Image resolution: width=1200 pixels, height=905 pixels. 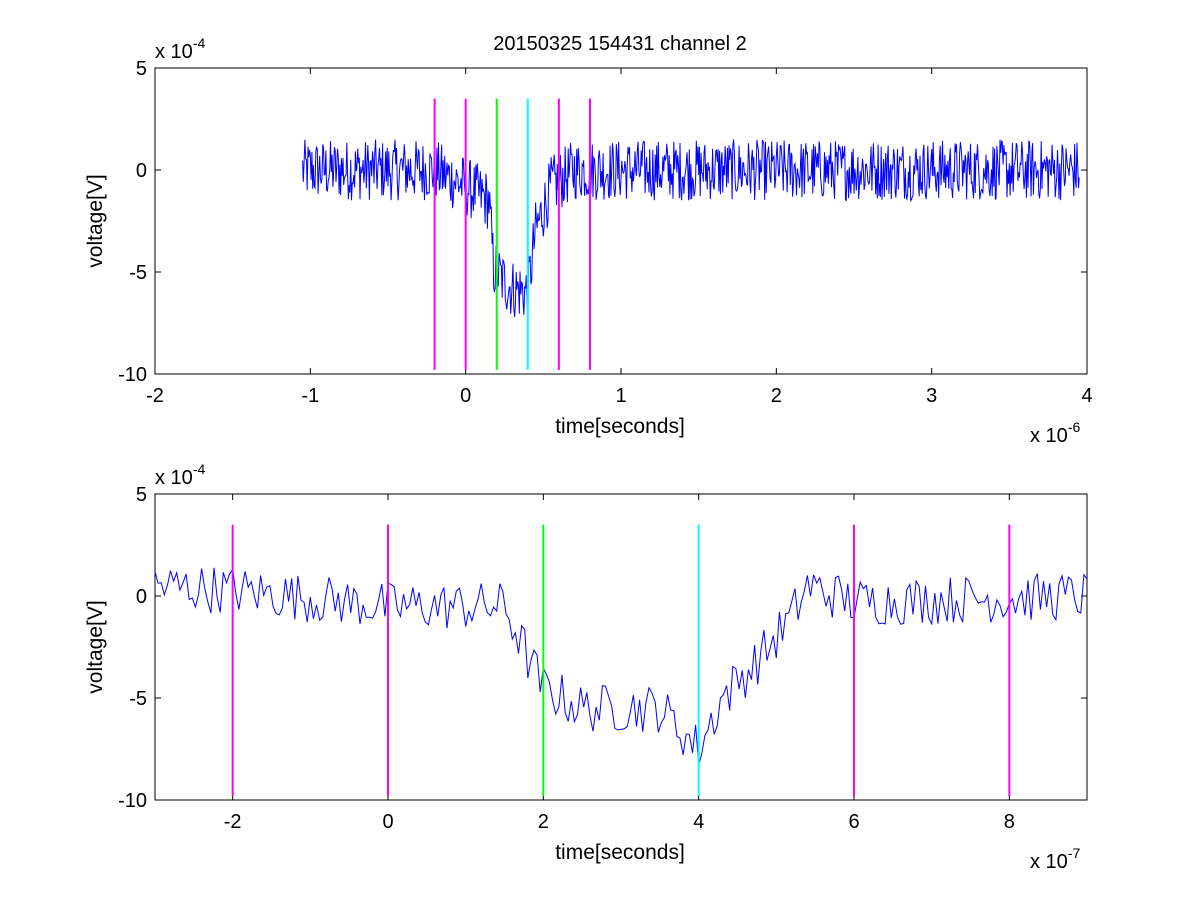 What do you see at coordinates (141, 69) in the screenshot?
I see `y-tick-label-top: 5` at bounding box center [141, 69].